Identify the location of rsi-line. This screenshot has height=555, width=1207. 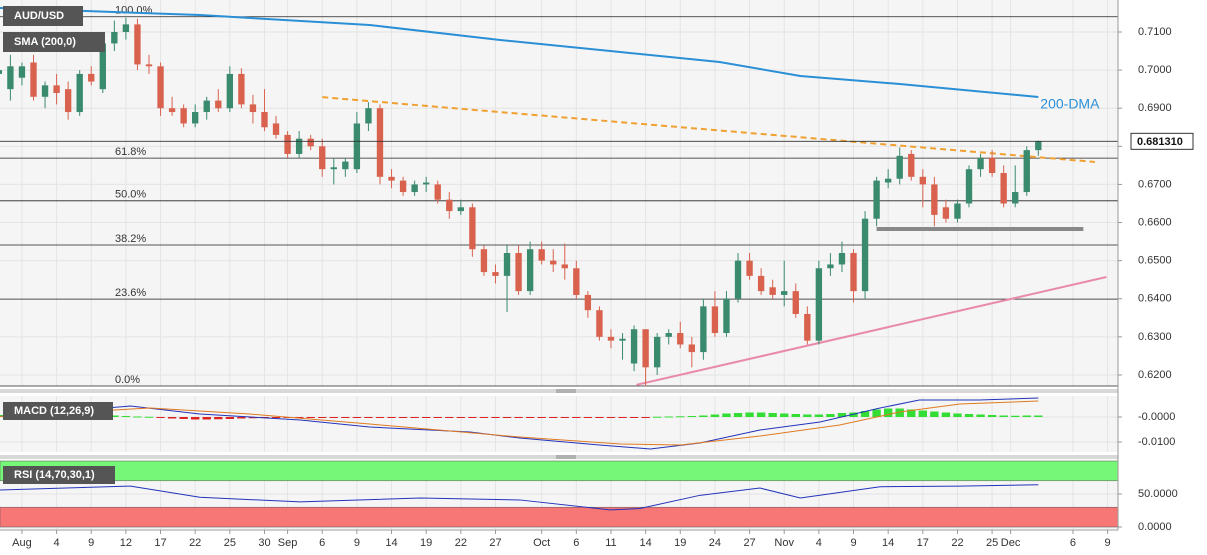
(519, 497).